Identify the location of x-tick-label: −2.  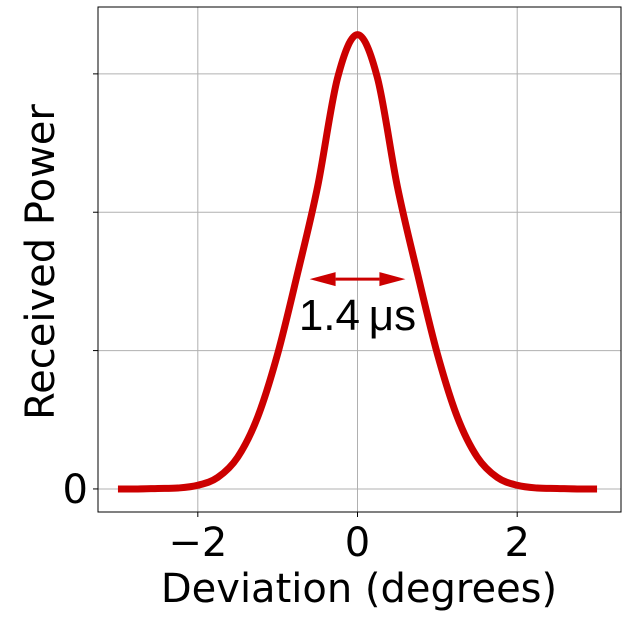
(197, 543).